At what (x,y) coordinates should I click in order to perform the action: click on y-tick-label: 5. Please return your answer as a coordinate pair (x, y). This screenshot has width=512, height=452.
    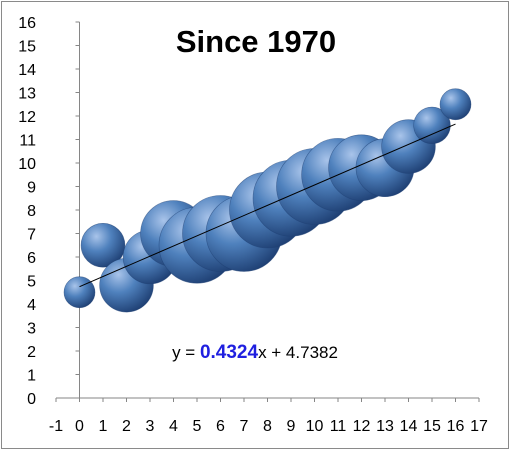
    Looking at the image, I should click on (31, 282).